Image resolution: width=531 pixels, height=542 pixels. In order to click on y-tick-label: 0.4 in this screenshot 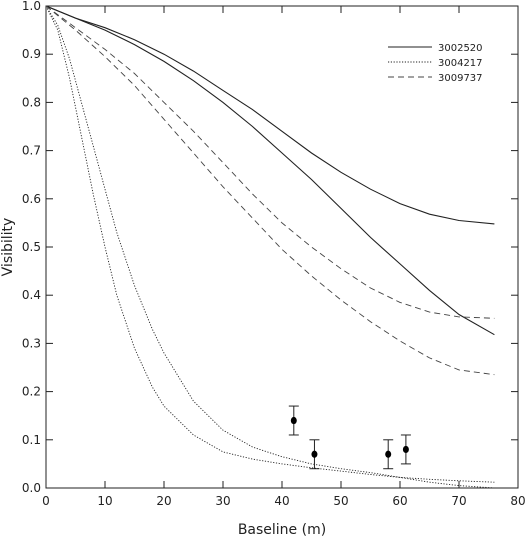, I will do `click(31, 295)`.